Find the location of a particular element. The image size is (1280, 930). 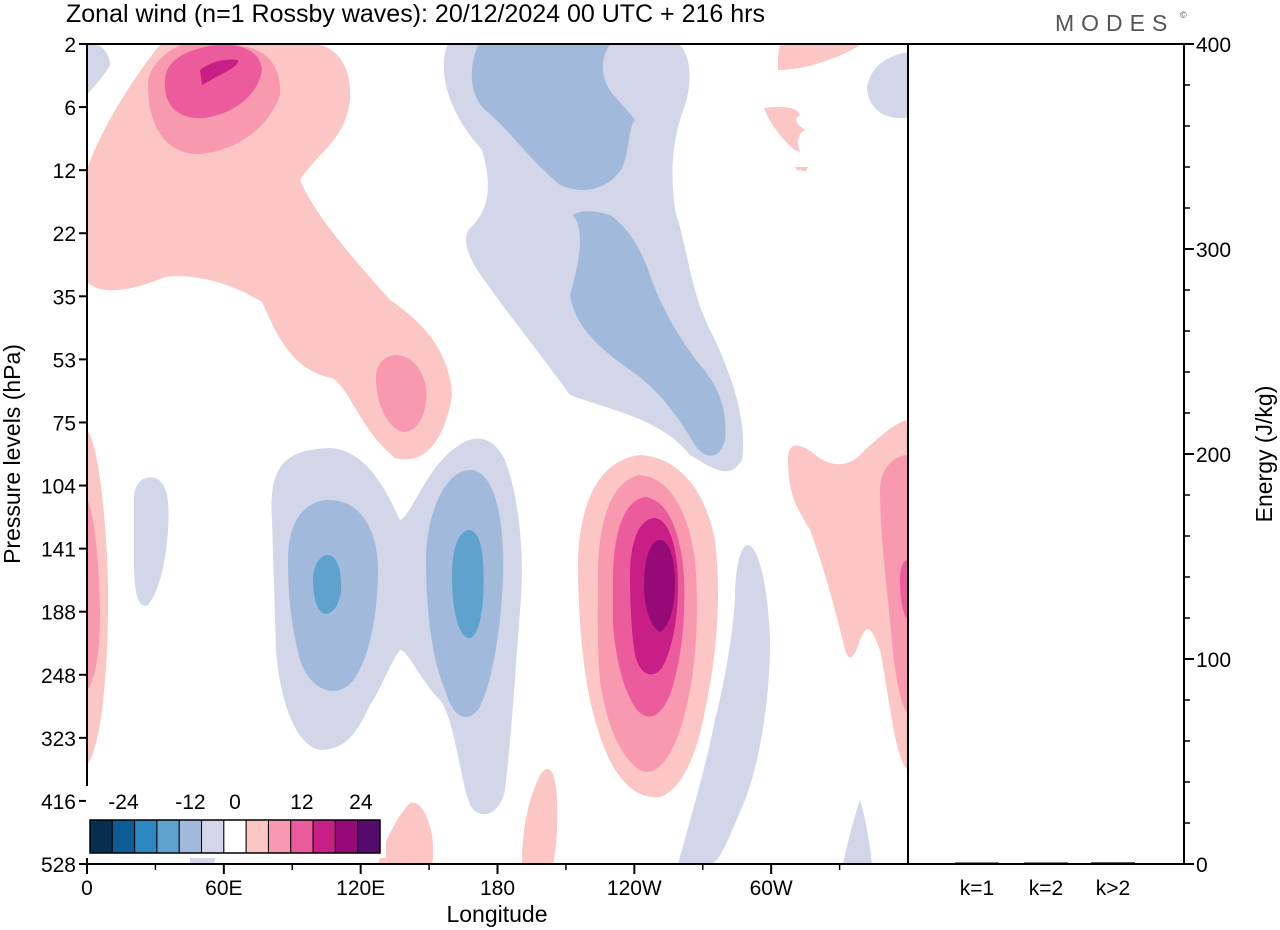

colorbar-tick-label: 12 is located at coordinates (301, 802).